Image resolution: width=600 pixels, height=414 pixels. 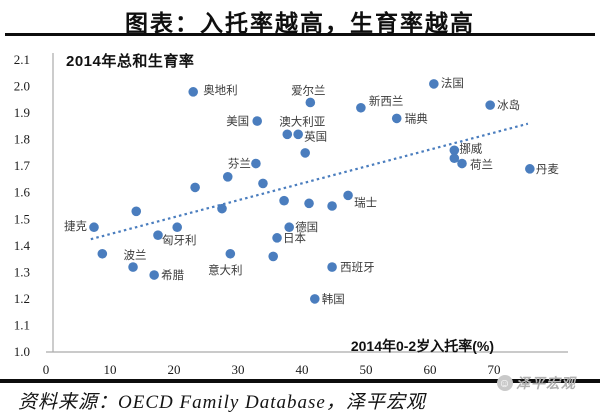 What do you see at coordinates (302, 369) in the screenshot?
I see `x-tick-label: 40` at bounding box center [302, 369].